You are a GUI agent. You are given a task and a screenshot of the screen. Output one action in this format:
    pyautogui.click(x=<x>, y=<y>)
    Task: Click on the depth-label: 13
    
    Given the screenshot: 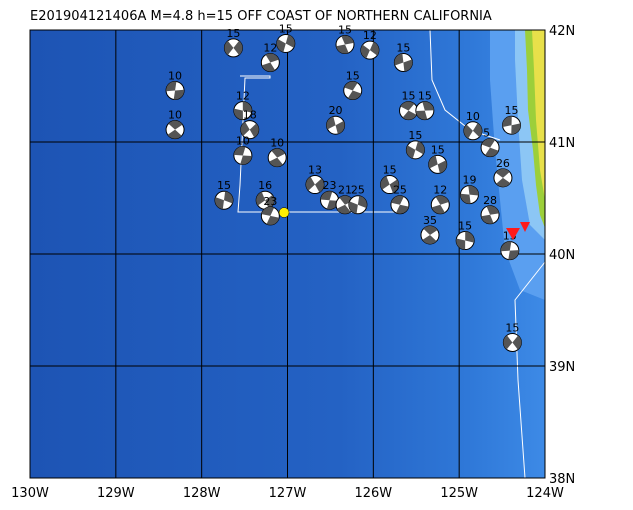 What is the action you would take?
    pyautogui.click(x=315, y=170)
    